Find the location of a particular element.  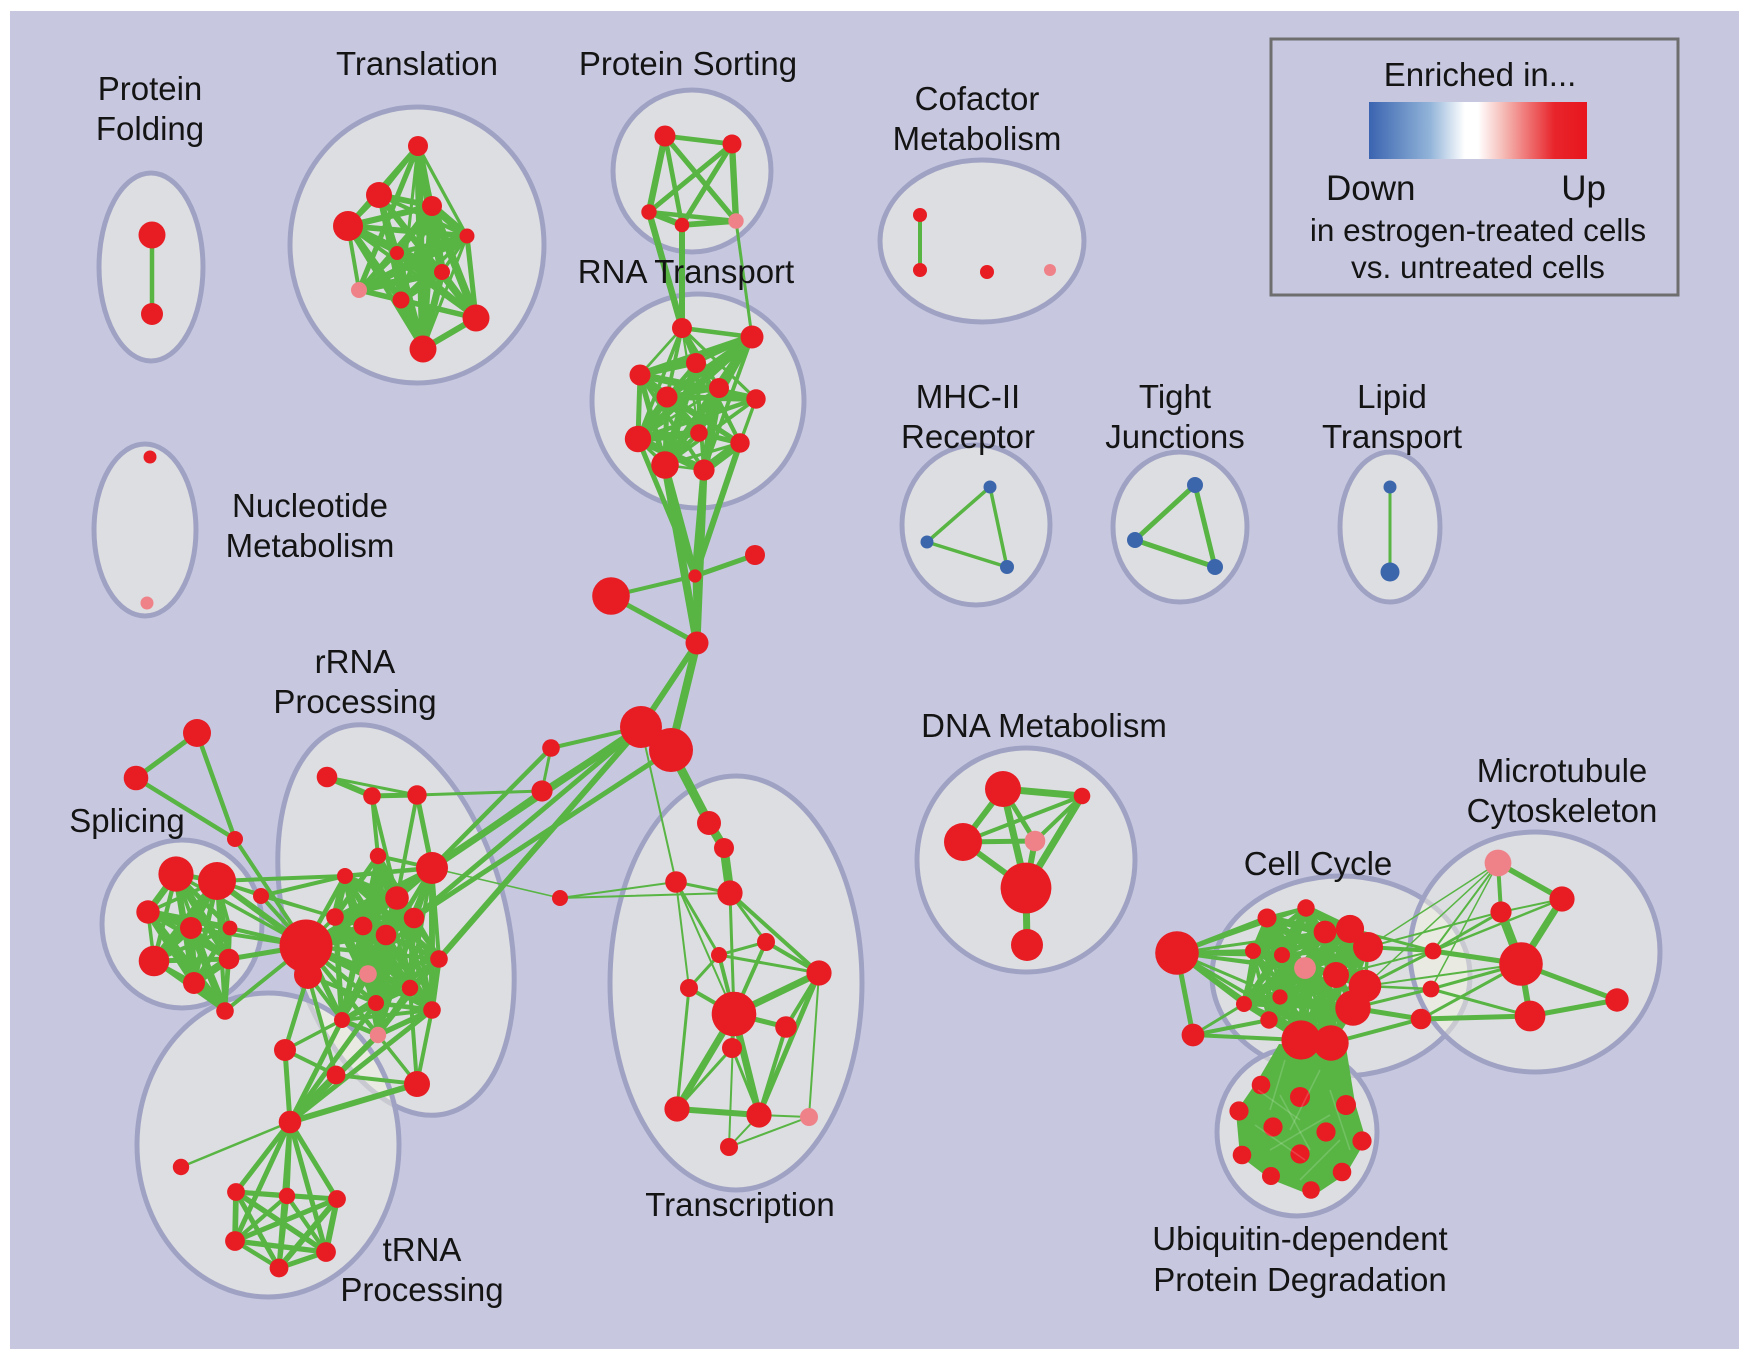

svg-text: Transport is located at coordinates (1392, 436).